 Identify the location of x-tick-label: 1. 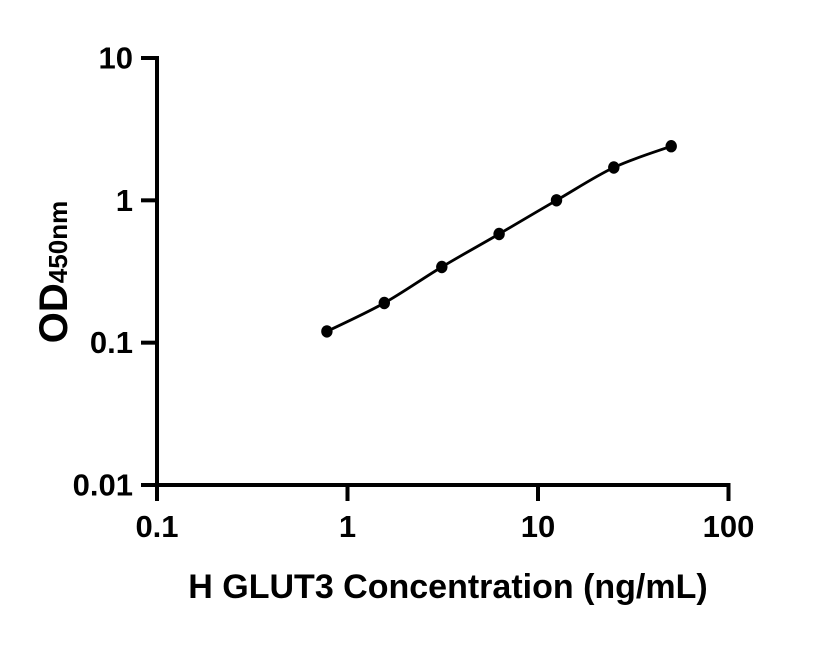
(347, 526).